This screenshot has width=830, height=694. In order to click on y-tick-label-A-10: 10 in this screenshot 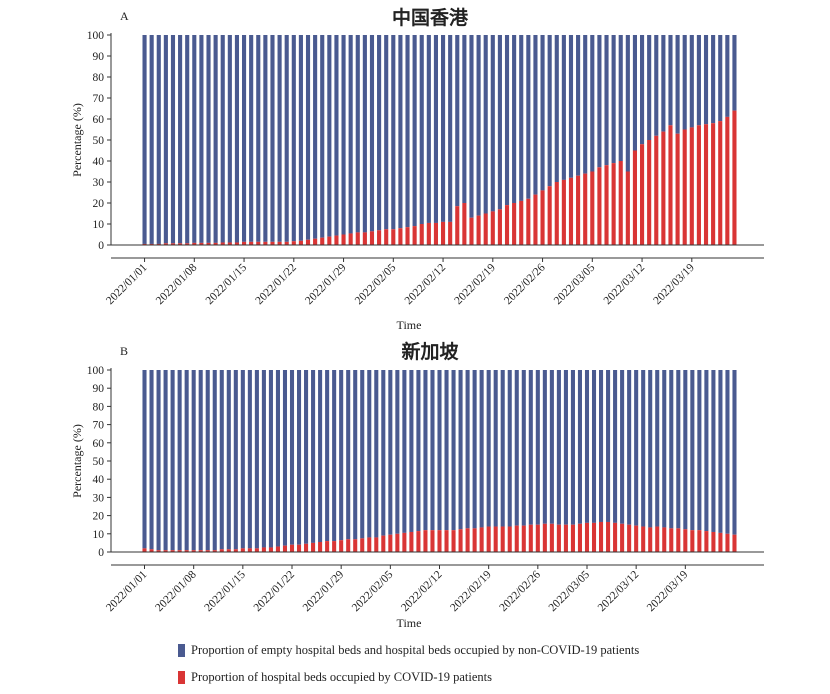, I will do `click(99, 225)`.